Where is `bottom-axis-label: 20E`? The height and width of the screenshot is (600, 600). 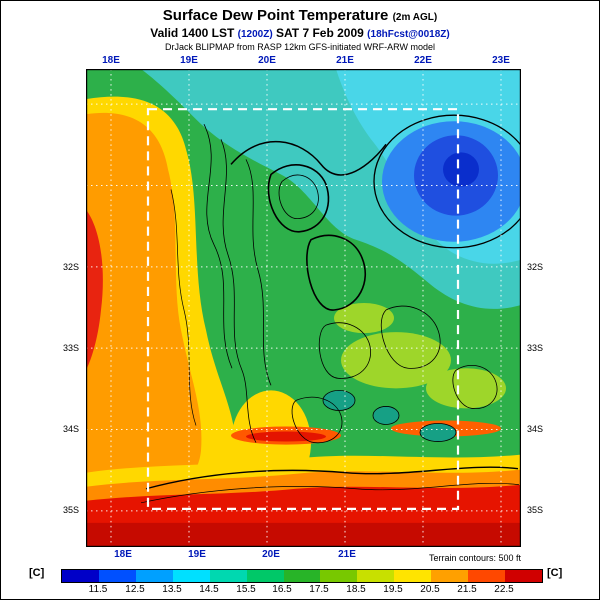
bottom-axis-label: 20E is located at coordinates (271, 554).